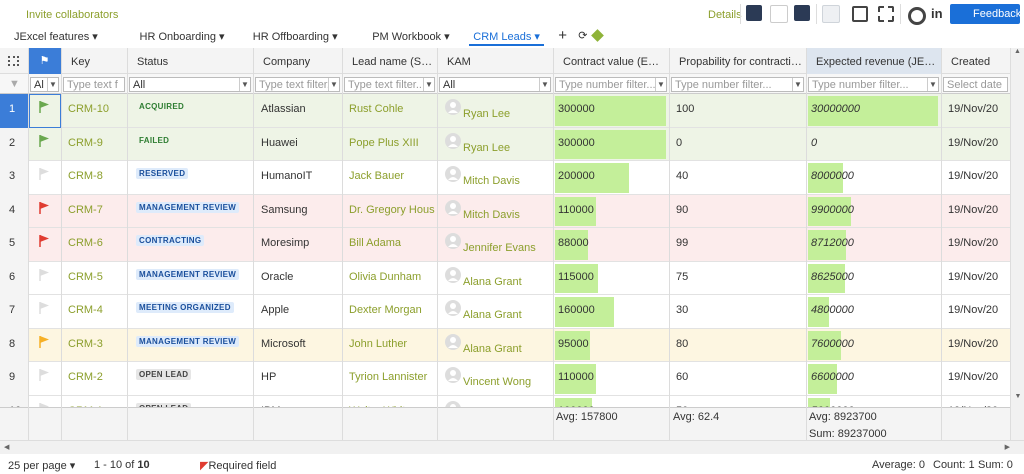 The height and width of the screenshot is (474, 1024). What do you see at coordinates (85, 243) in the screenshot?
I see `key: CRM-6` at bounding box center [85, 243].